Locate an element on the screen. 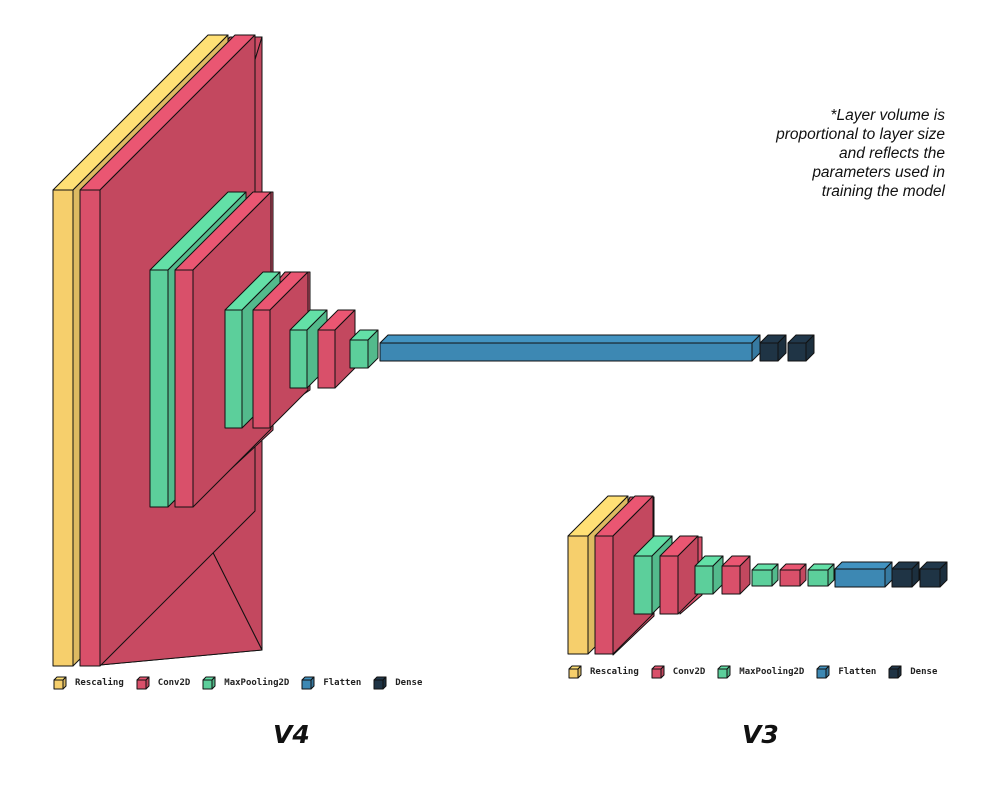 The image size is (1000, 793). v3-layer-maxpool-3-front is located at coordinates (762, 578).